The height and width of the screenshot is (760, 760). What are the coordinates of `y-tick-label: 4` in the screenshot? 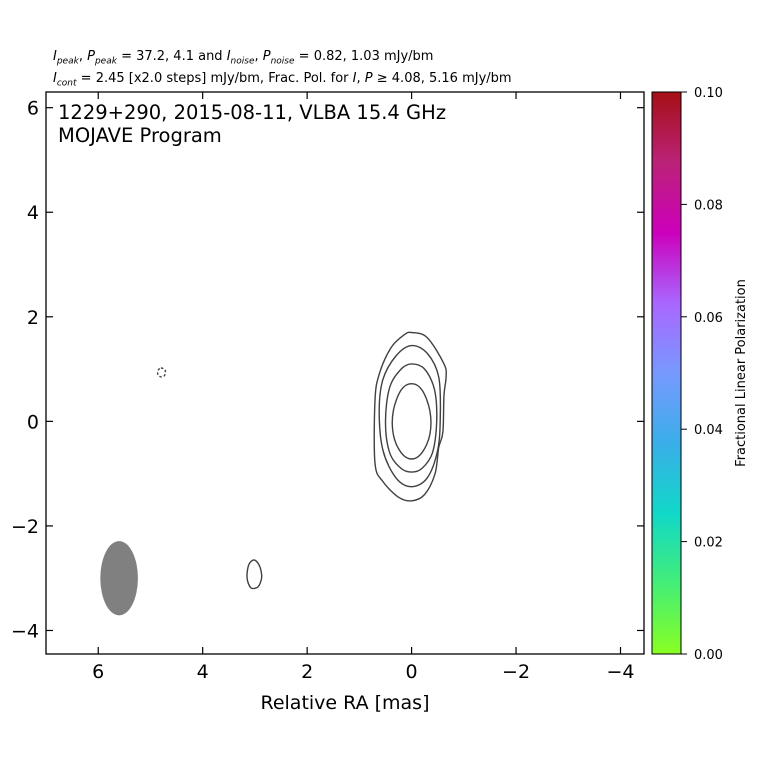 It's located at (33, 213).